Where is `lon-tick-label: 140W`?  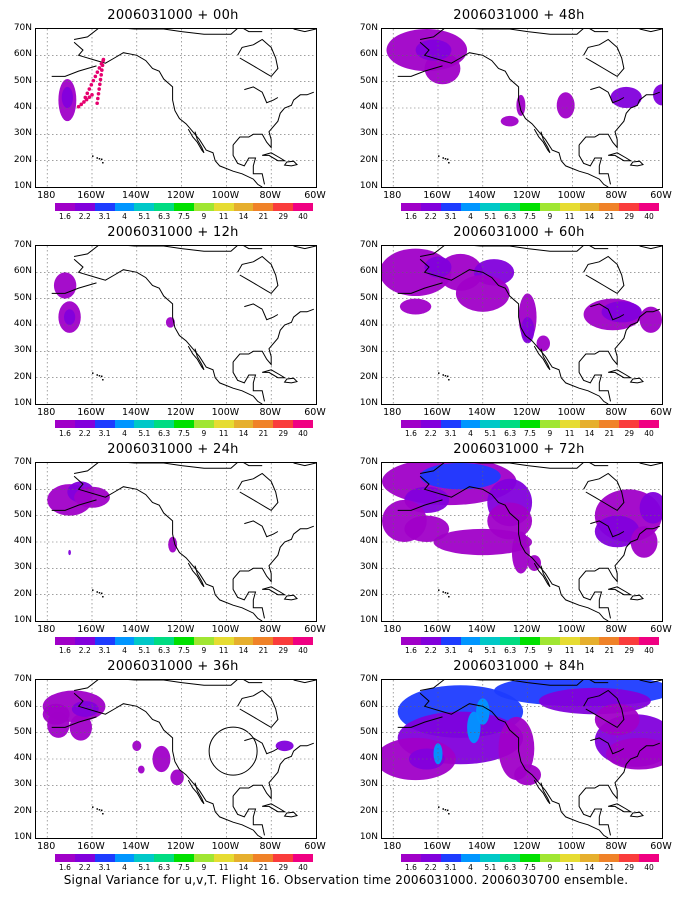
lon-tick-label: 140W is located at coordinates (136, 412).